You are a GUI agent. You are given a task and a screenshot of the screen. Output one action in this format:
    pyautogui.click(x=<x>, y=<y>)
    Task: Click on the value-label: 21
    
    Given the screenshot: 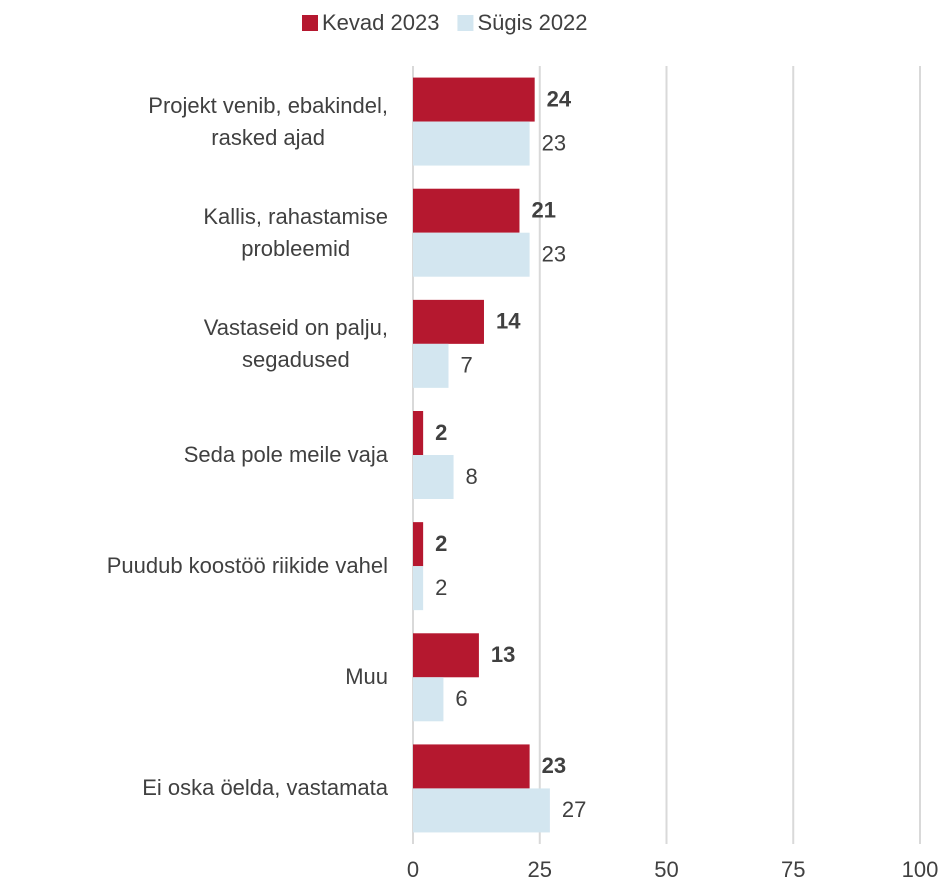 What is the action you would take?
    pyautogui.click(x=543, y=210)
    